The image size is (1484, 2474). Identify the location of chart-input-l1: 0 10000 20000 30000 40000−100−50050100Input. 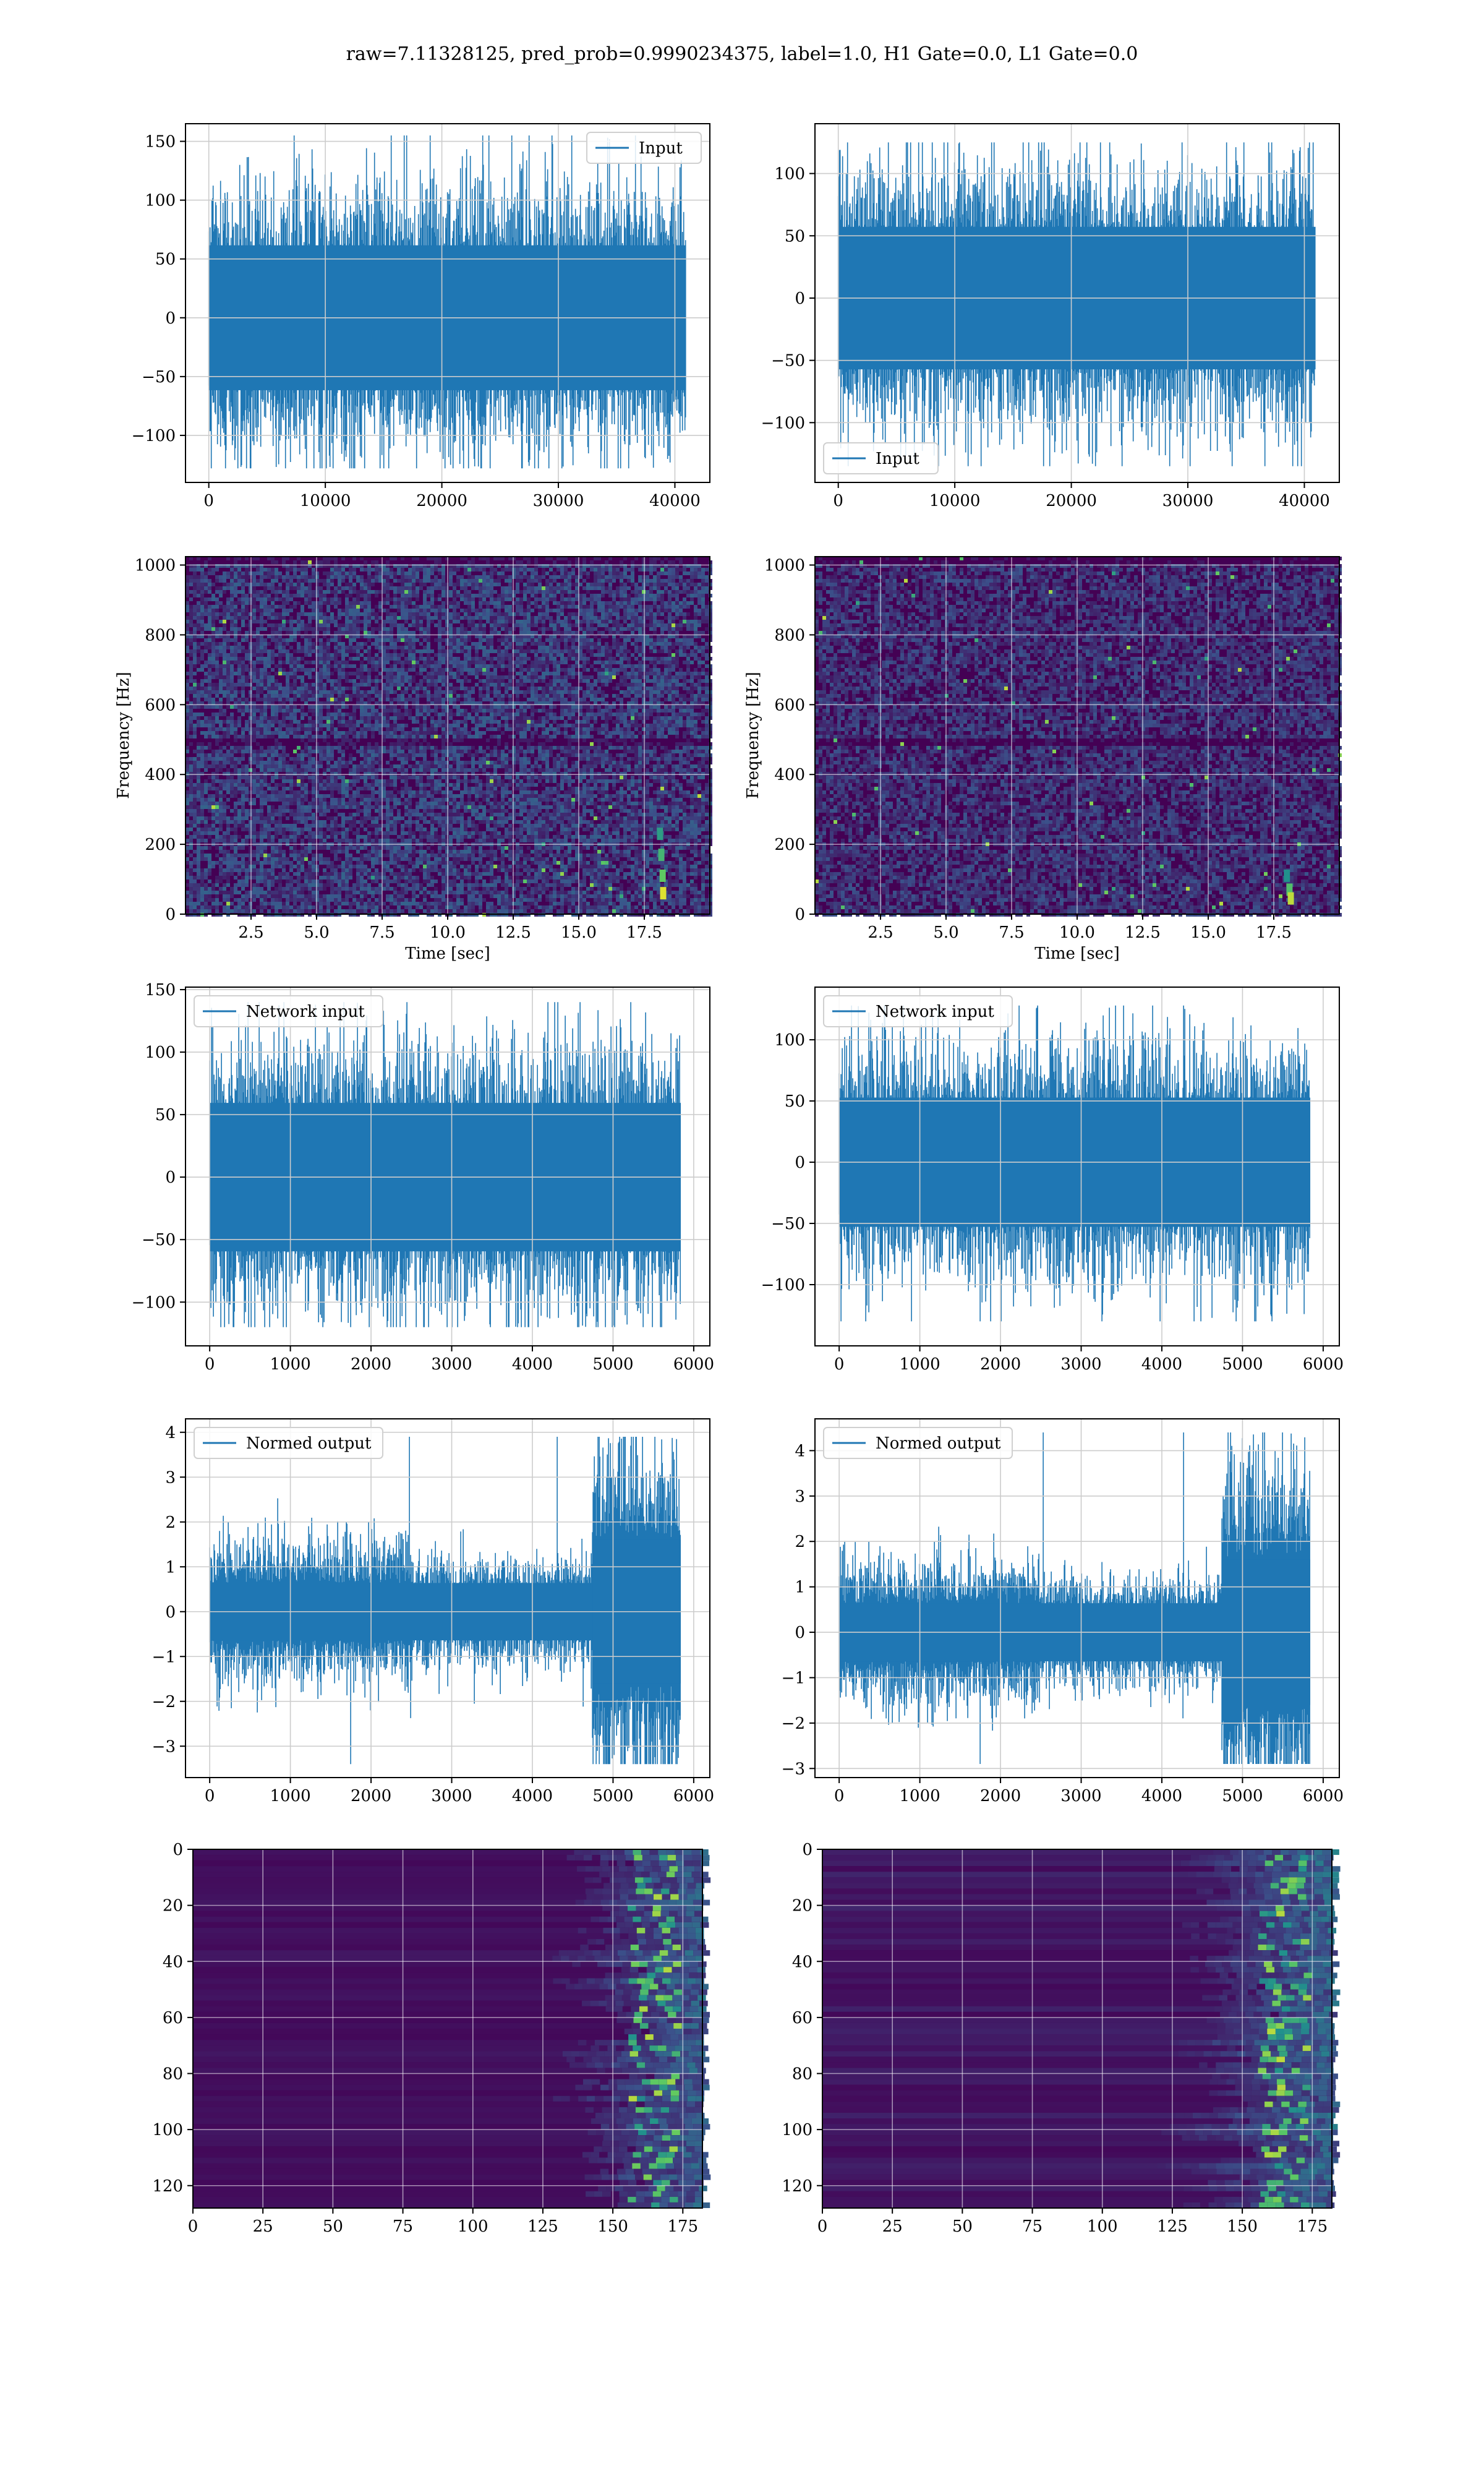
(1050, 317).